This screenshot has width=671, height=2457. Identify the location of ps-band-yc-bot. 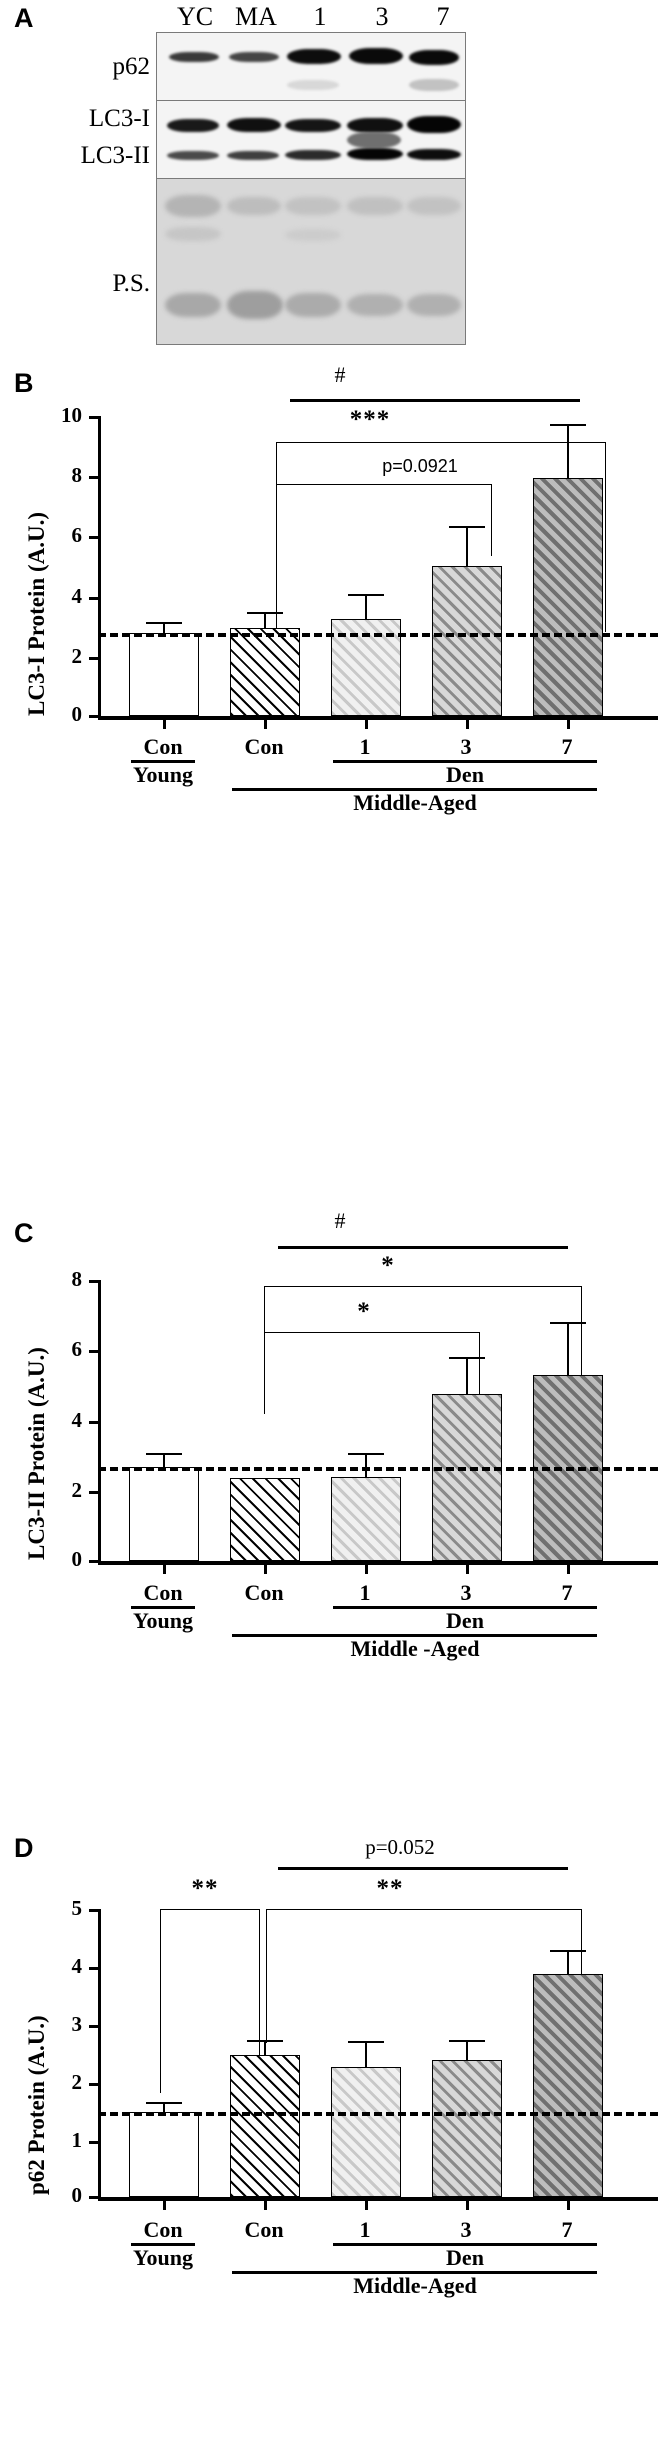
(193, 305).